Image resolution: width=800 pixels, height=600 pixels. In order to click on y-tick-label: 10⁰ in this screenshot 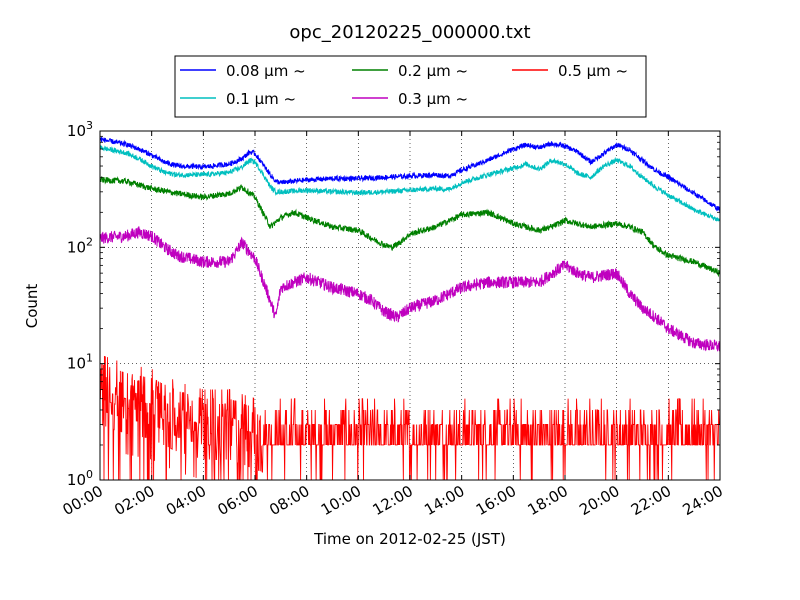, I will do `click(80, 478)`.